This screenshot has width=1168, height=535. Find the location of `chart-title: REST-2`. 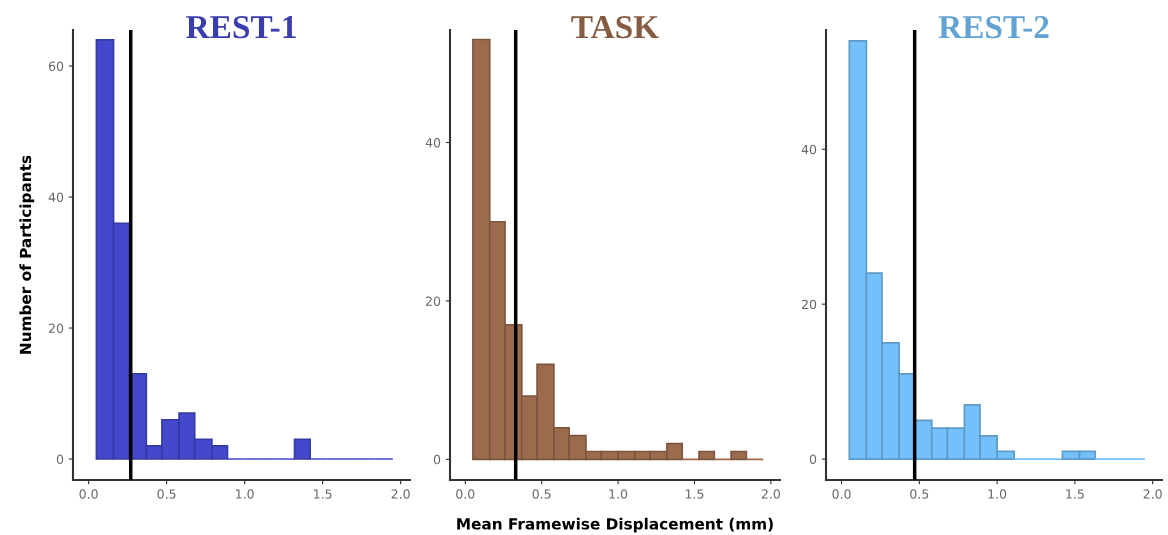

chart-title: REST-2 is located at coordinates (993, 27).